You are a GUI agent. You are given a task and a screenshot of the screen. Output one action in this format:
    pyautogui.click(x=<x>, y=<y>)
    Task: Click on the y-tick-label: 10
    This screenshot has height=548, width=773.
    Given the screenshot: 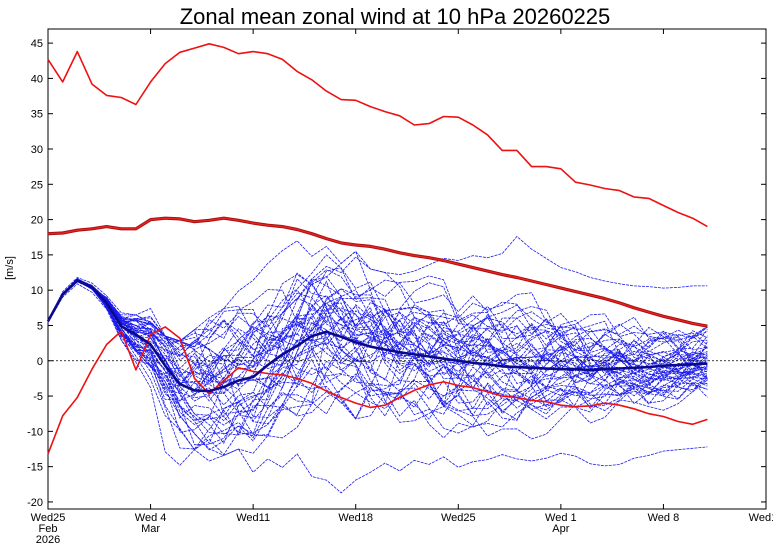 What is the action you would take?
    pyautogui.click(x=37, y=291)
    